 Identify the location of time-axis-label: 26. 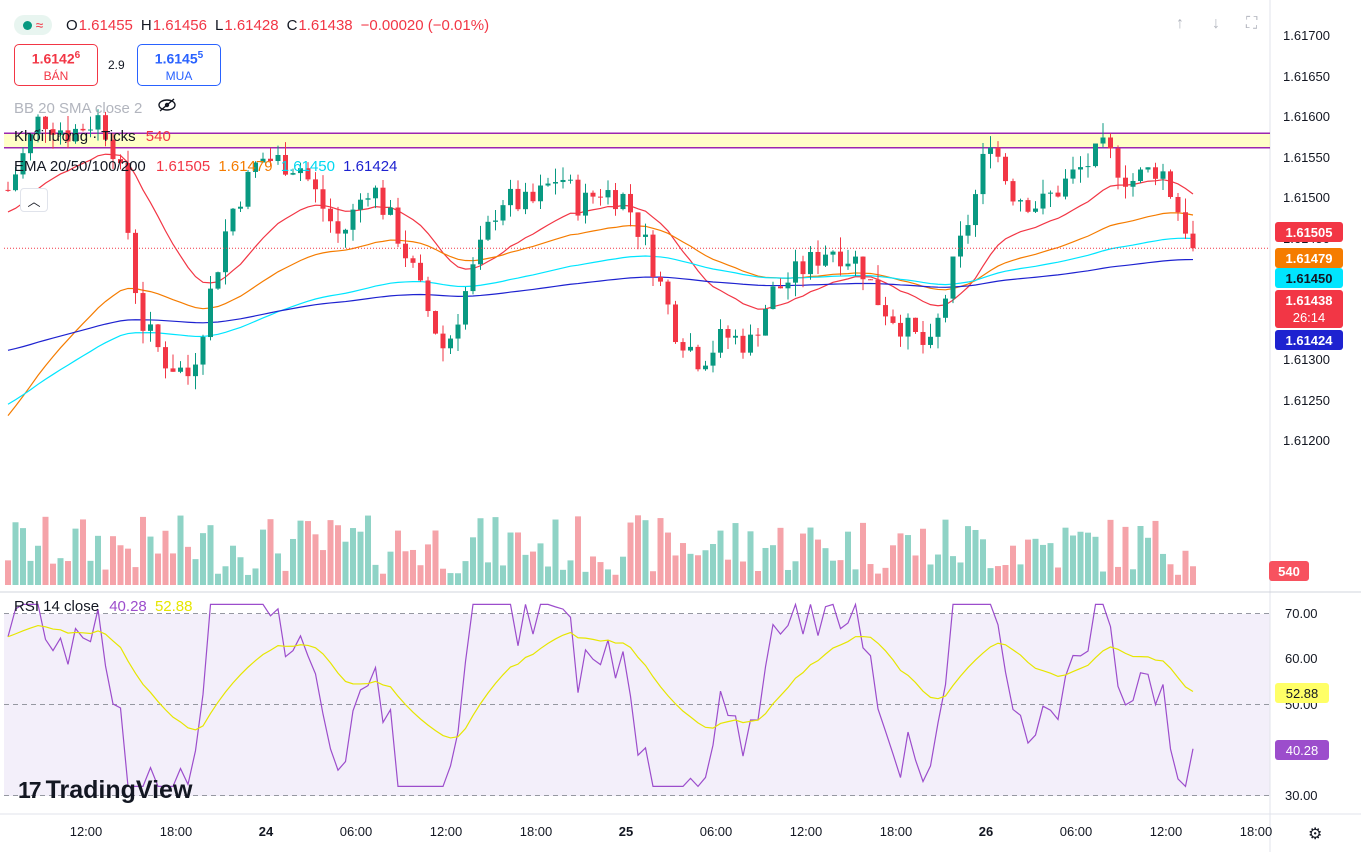
(986, 831).